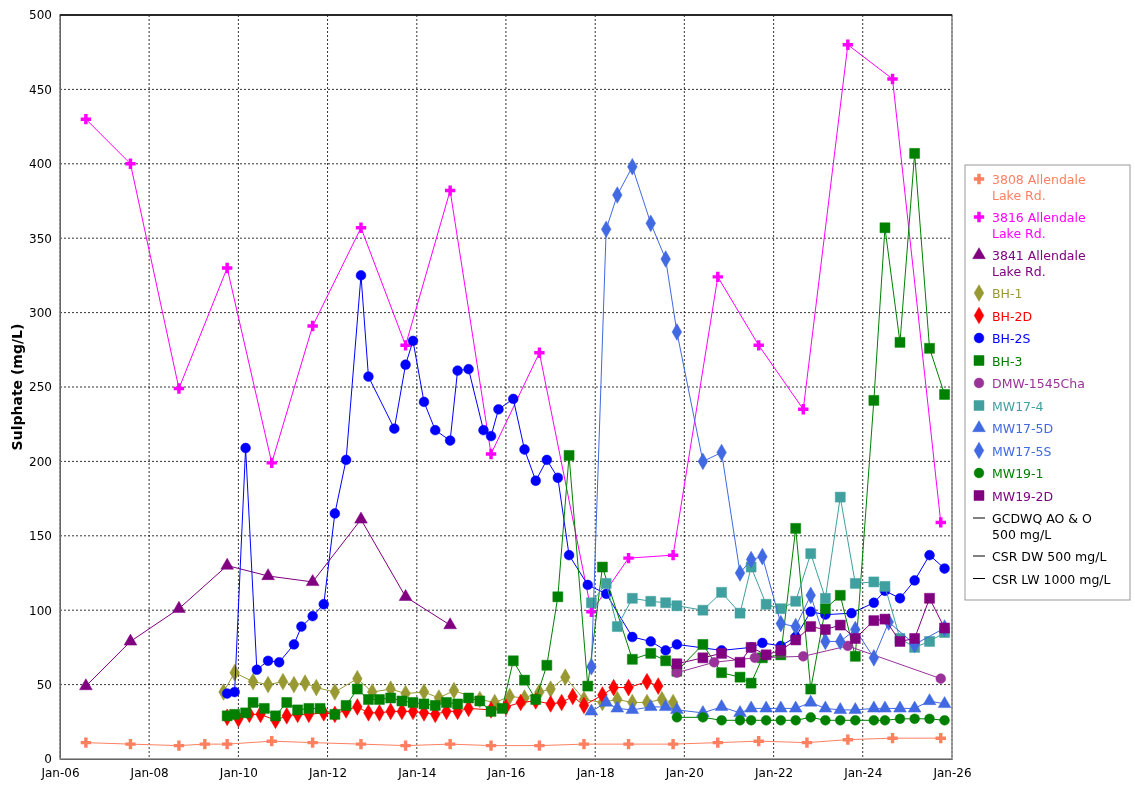 The width and height of the screenshot is (1135, 790). I want to click on y-tick-label: 200, so click(40, 461).